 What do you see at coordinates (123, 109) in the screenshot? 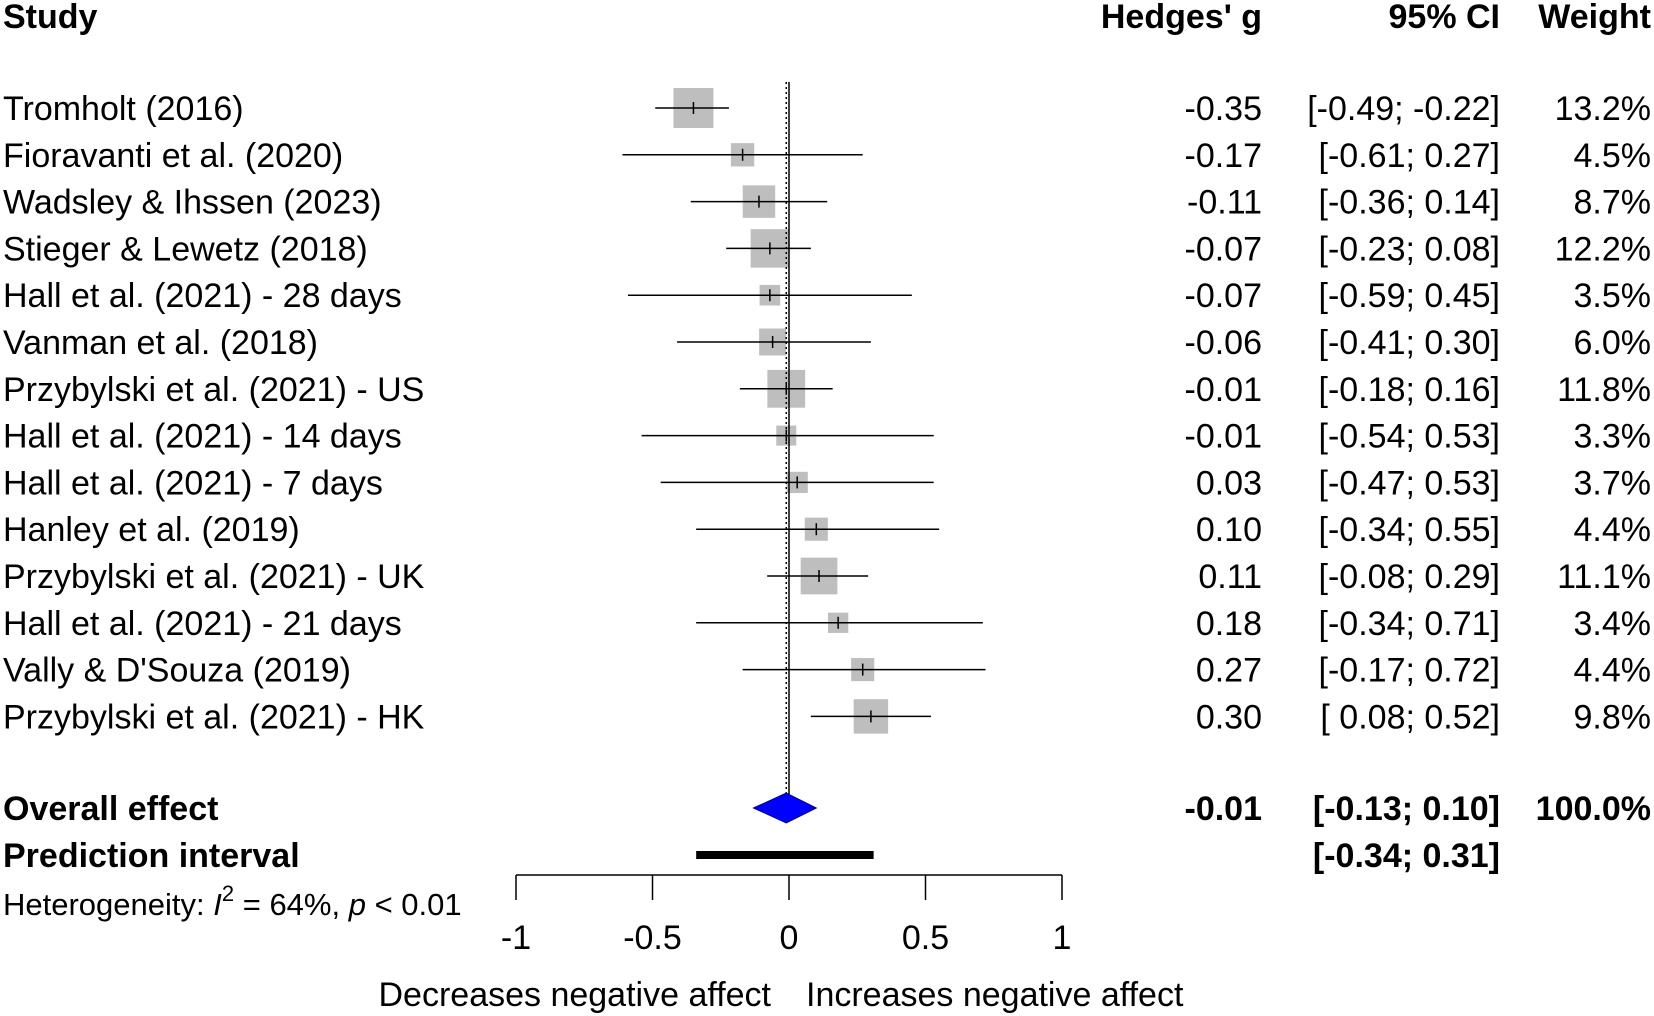
I see `study-name: Tromholt (2016)` at bounding box center [123, 109].